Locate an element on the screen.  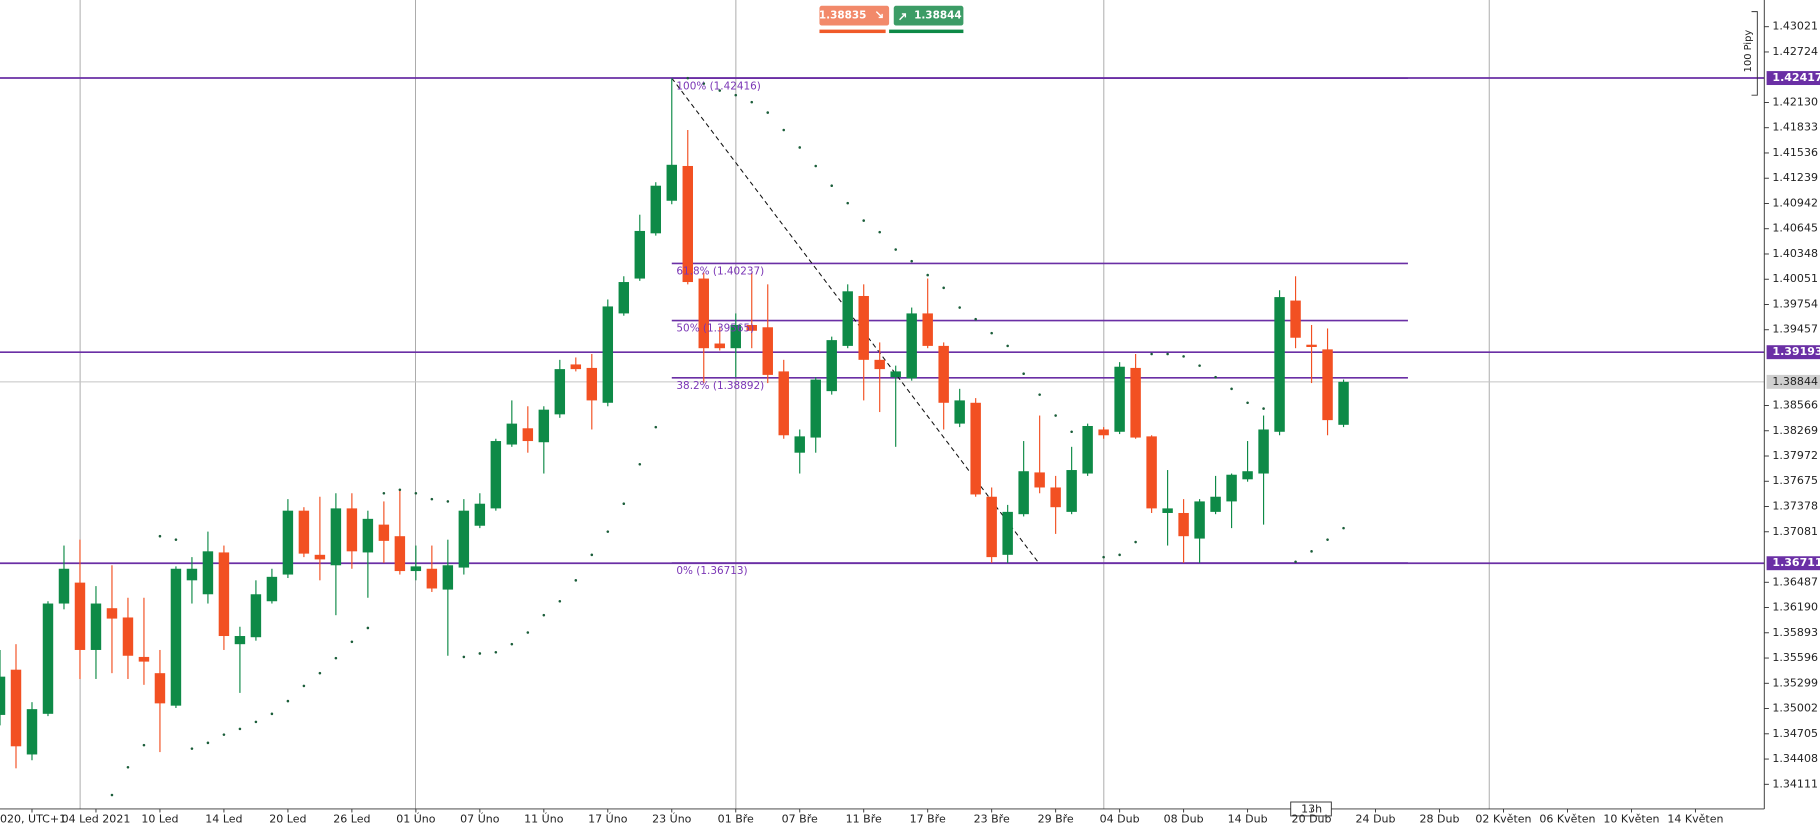
x-tick-label: 14 Květen is located at coordinates (1695, 818).